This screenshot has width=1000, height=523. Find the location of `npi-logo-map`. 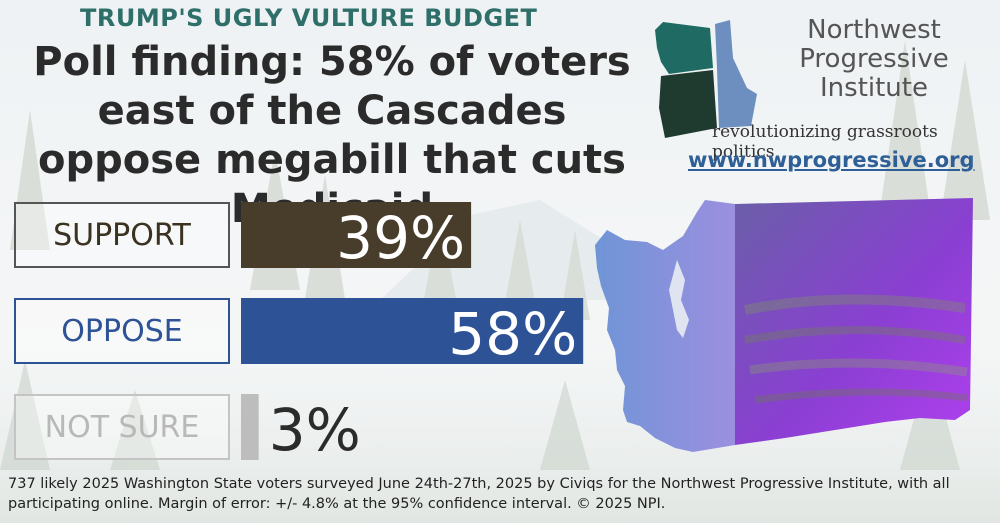

npi-logo-map is located at coordinates (706, 79).